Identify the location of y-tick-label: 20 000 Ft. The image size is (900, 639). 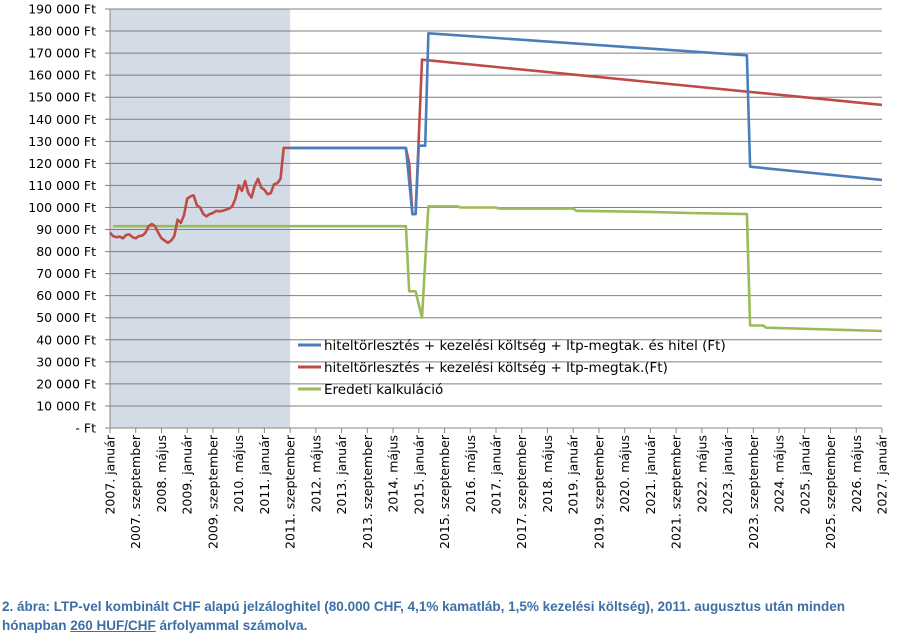
(66, 383).